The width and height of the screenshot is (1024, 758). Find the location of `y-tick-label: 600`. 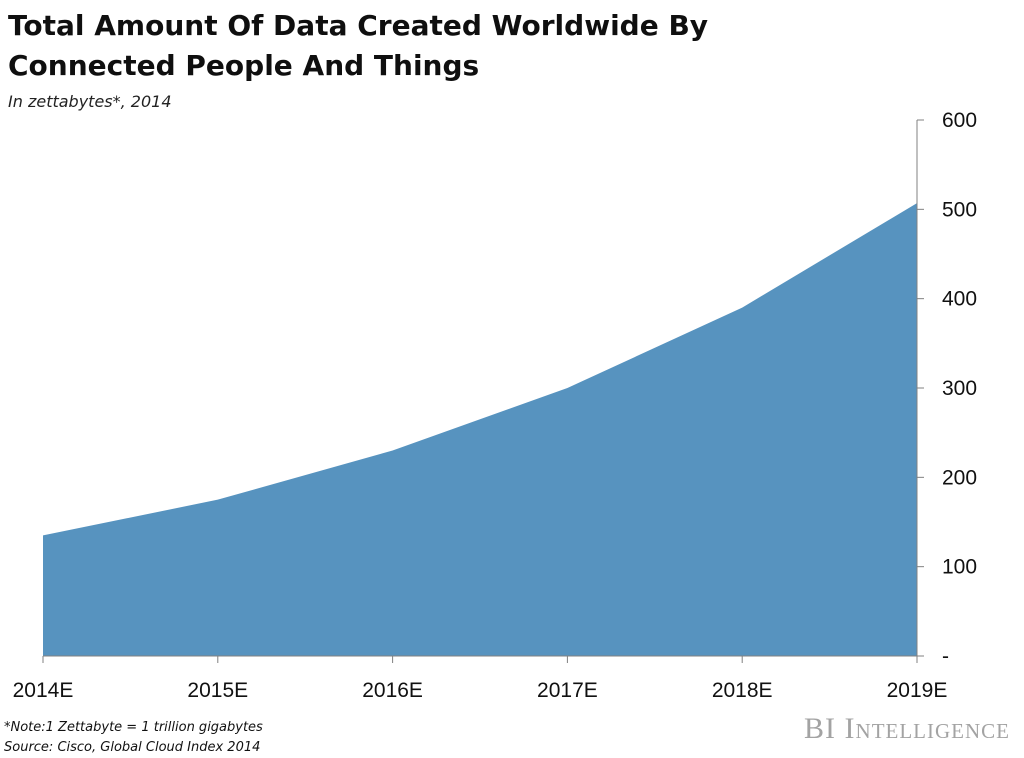

y-tick-label: 600 is located at coordinates (959, 120).